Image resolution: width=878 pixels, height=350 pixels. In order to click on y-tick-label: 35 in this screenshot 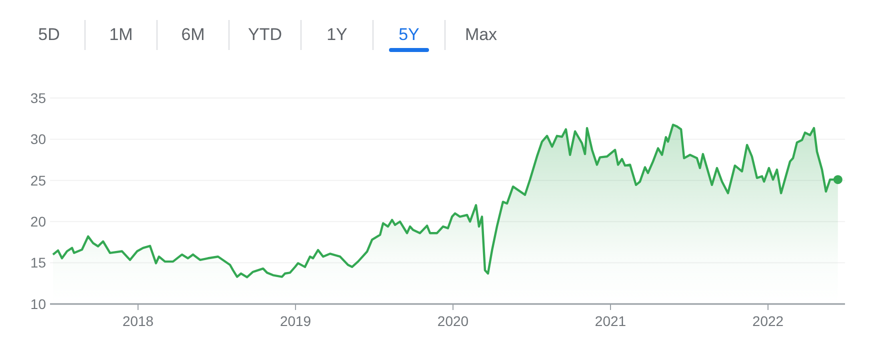, I will do `click(38, 98)`.